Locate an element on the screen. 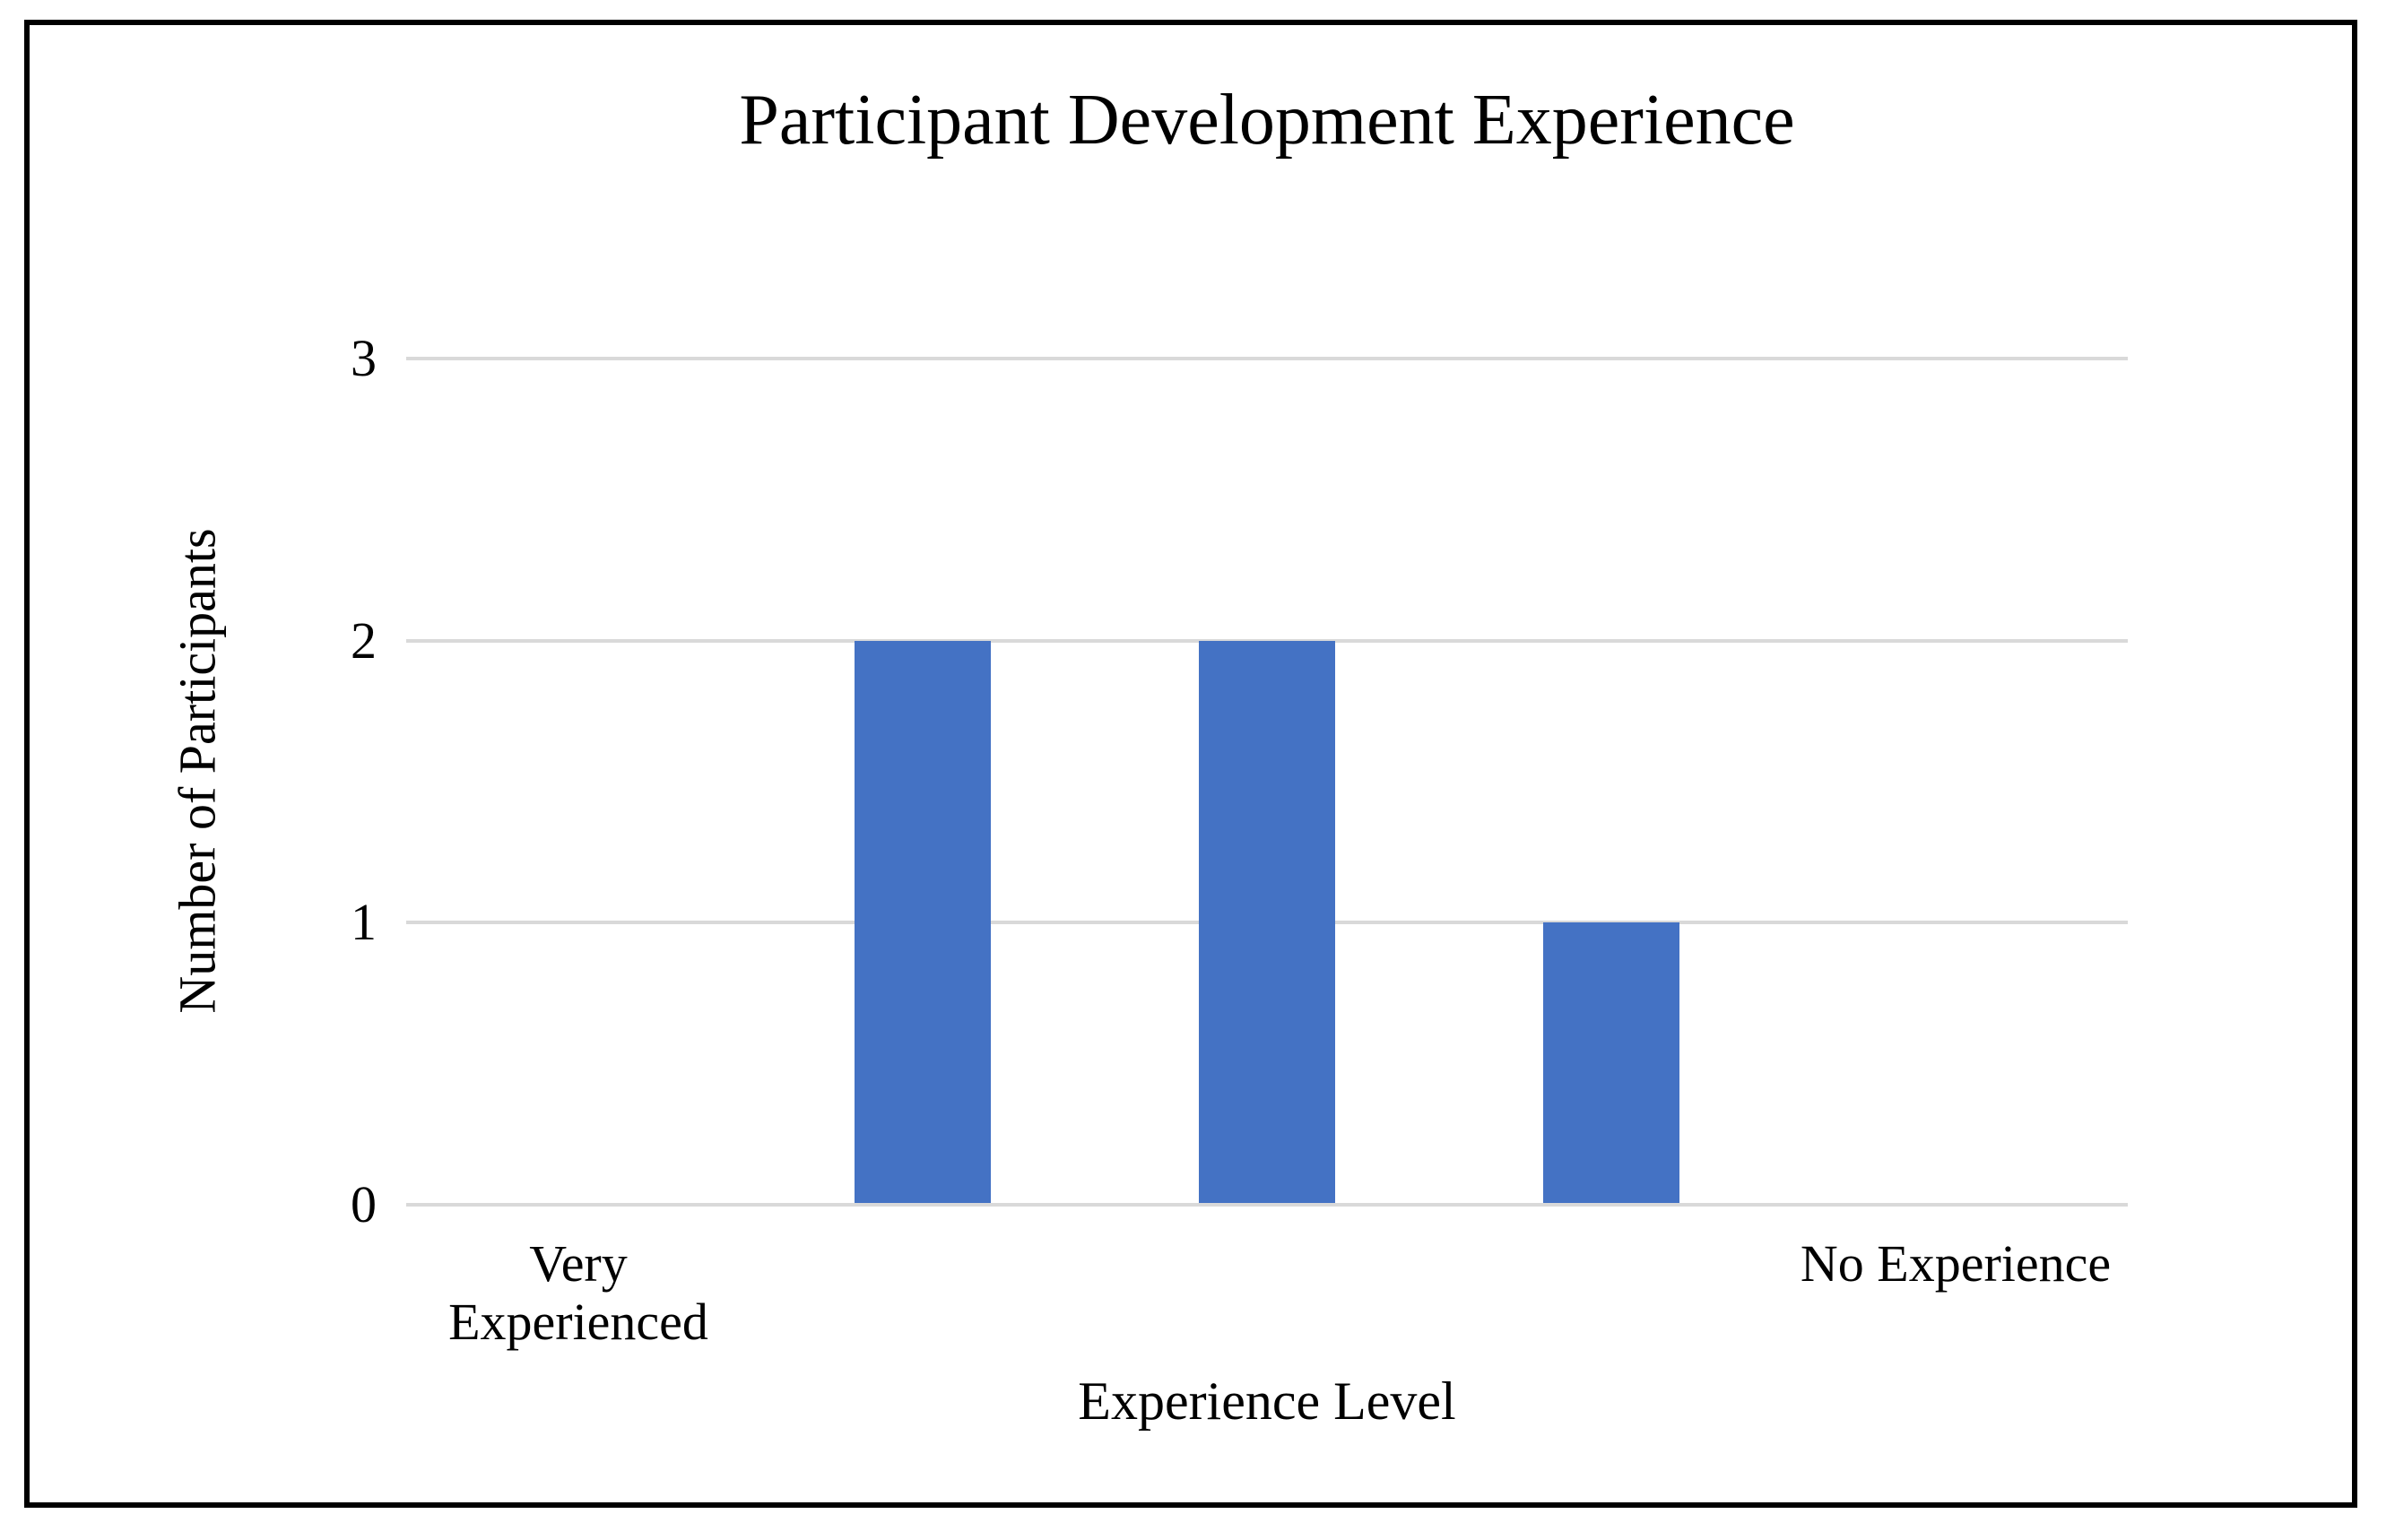 The height and width of the screenshot is (1540, 2395). x-category-label-1: Very Experienced is located at coordinates (578, 1293).